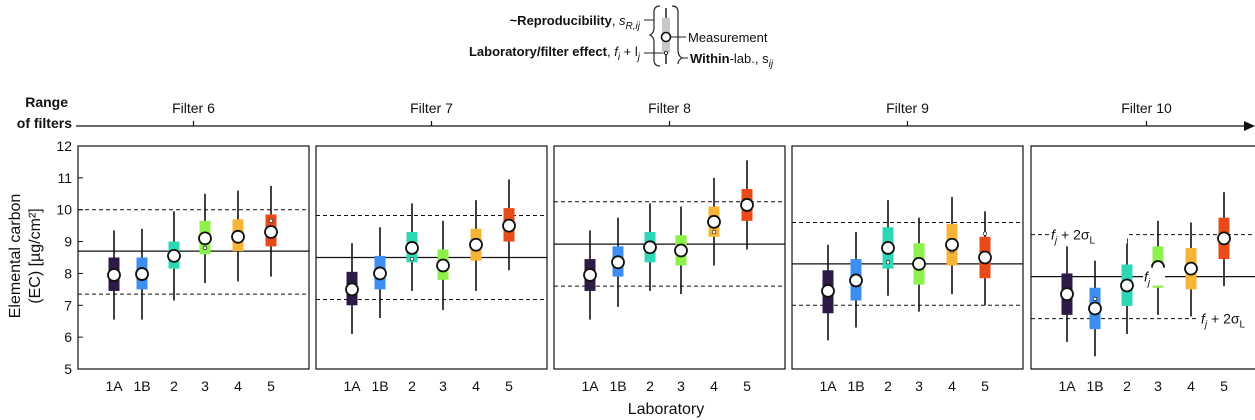 The image size is (1255, 420). I want to click on panel-filter-10: 1A 1B 2 3 4 5 fj + 2σL fj fj + 2σL, so click(1142, 269).